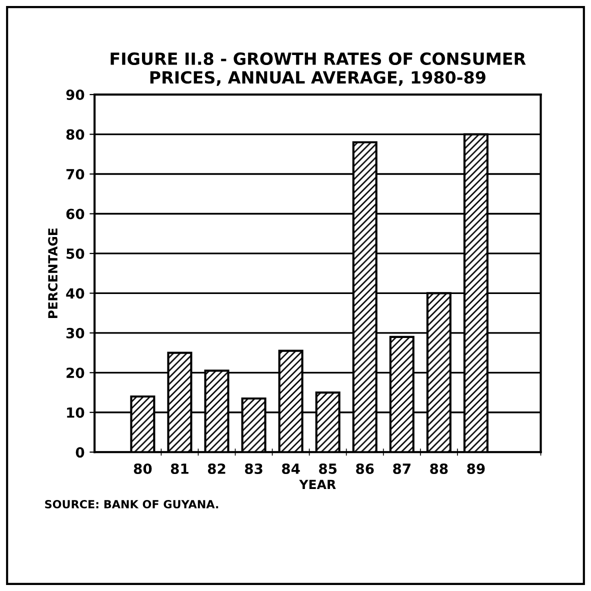 This screenshot has width=591, height=591. What do you see at coordinates (253, 468) in the screenshot?
I see `x-tick-label: 83` at bounding box center [253, 468].